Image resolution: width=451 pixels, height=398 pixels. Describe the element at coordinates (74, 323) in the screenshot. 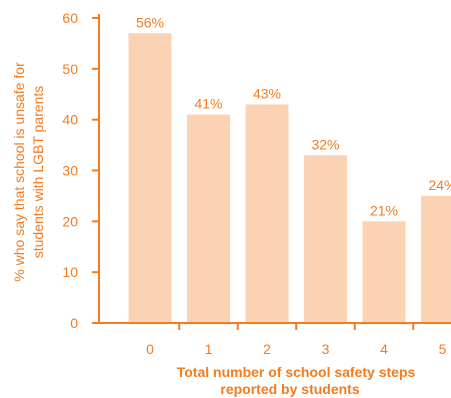

I see `y-tick-label-0: 0` at that location.